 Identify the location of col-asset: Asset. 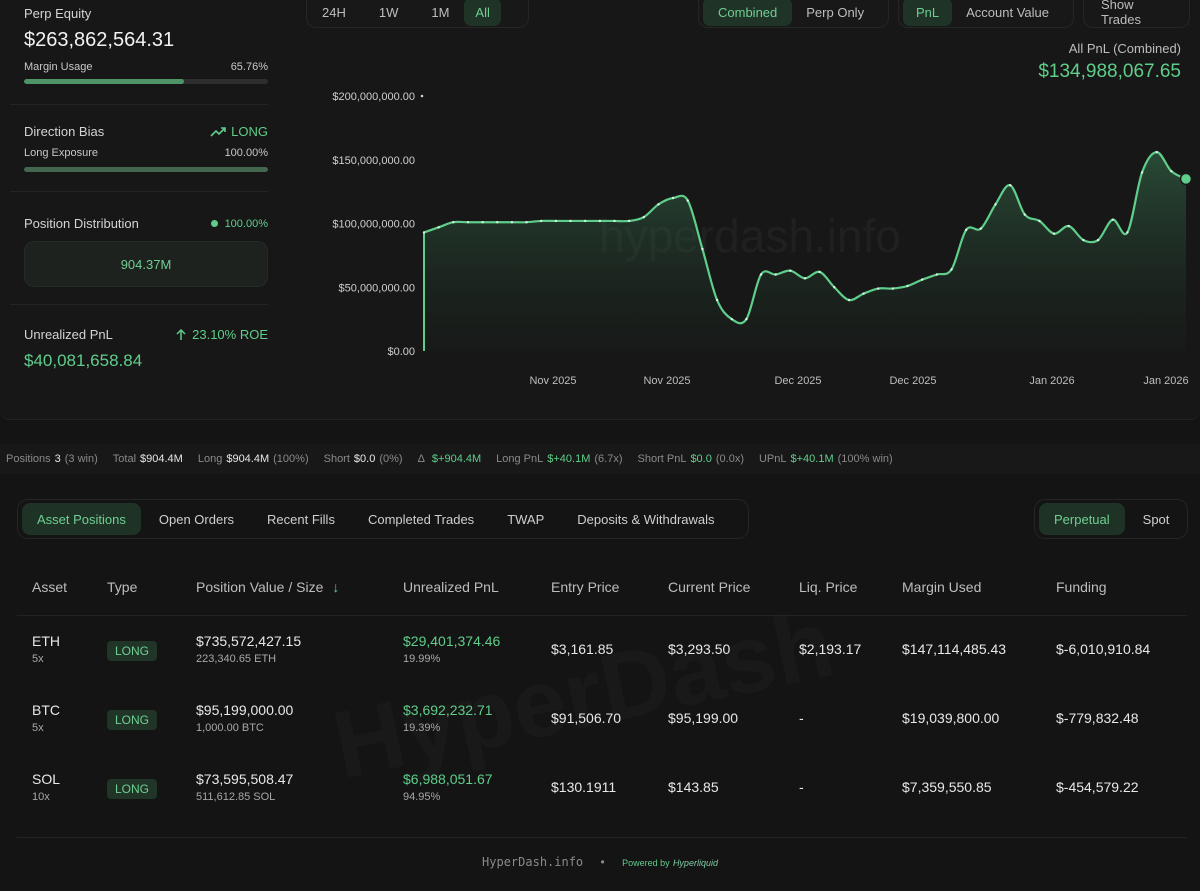
(50, 587).